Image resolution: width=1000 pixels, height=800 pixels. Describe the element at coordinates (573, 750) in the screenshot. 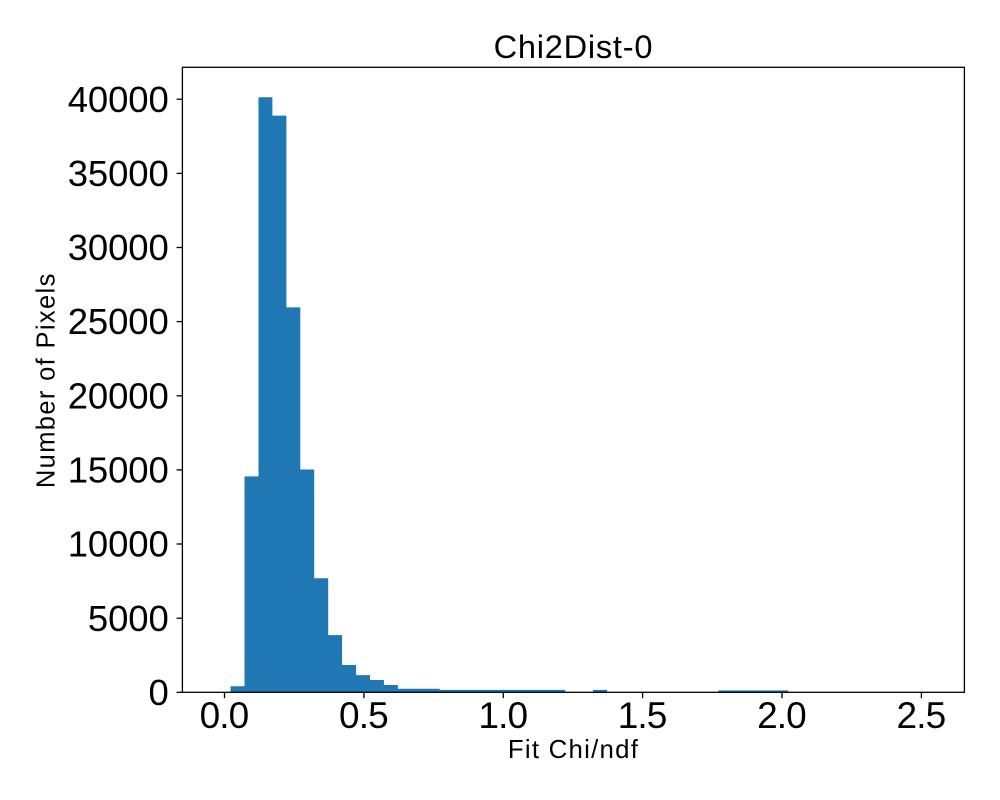

I see `svg-text: Fit Chi/ndf` at that location.